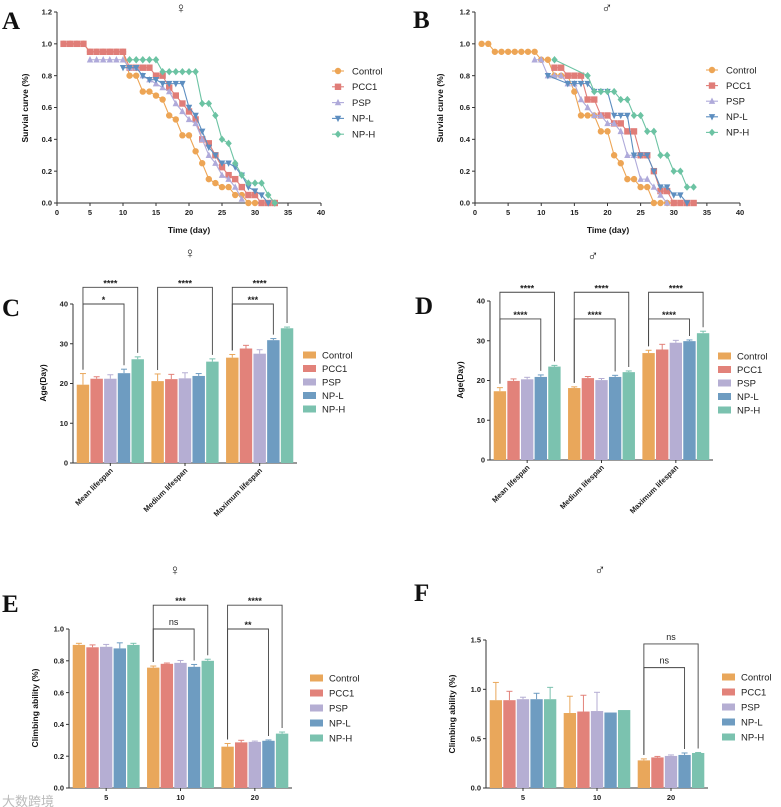 This screenshot has height=807, width=781. Describe the element at coordinates (610, 740) in the screenshot. I see `series-np-l` at that location.